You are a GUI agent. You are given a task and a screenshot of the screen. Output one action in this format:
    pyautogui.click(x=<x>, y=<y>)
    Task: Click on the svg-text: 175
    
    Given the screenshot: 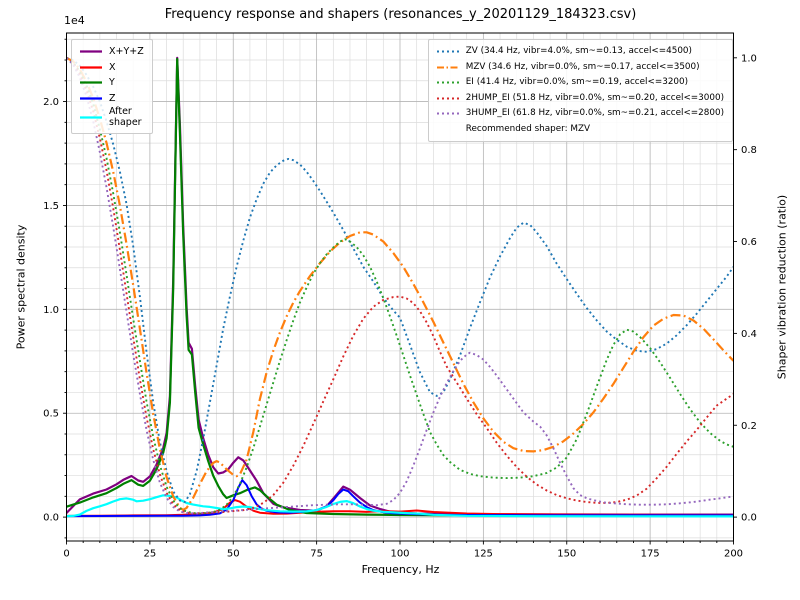 What is the action you would take?
    pyautogui.click(x=650, y=554)
    